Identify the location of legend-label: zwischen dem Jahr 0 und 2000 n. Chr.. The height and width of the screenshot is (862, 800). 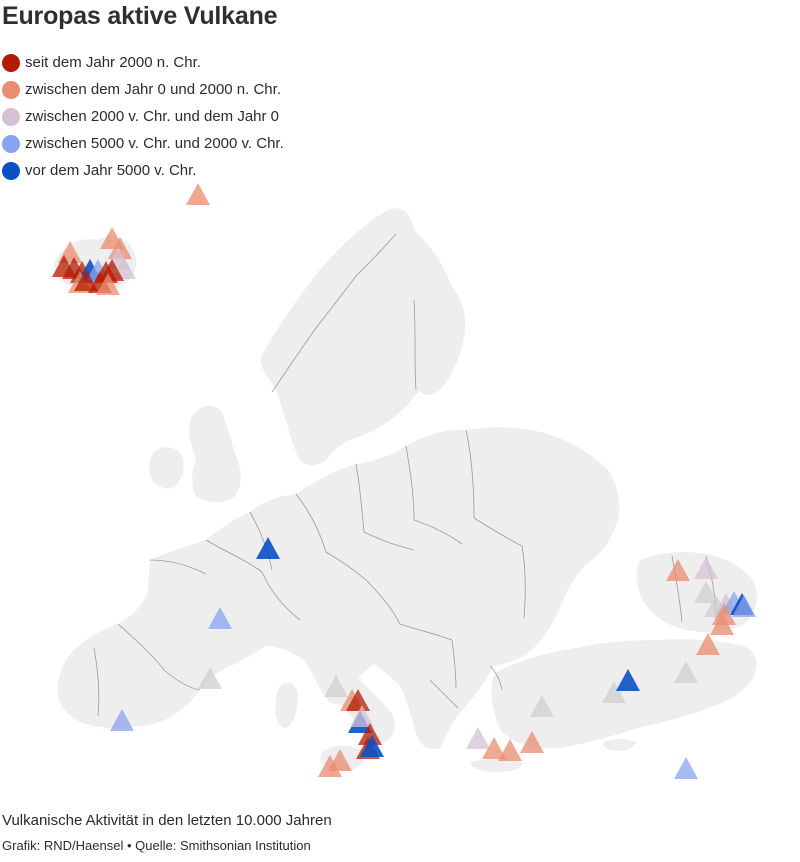
(153, 89).